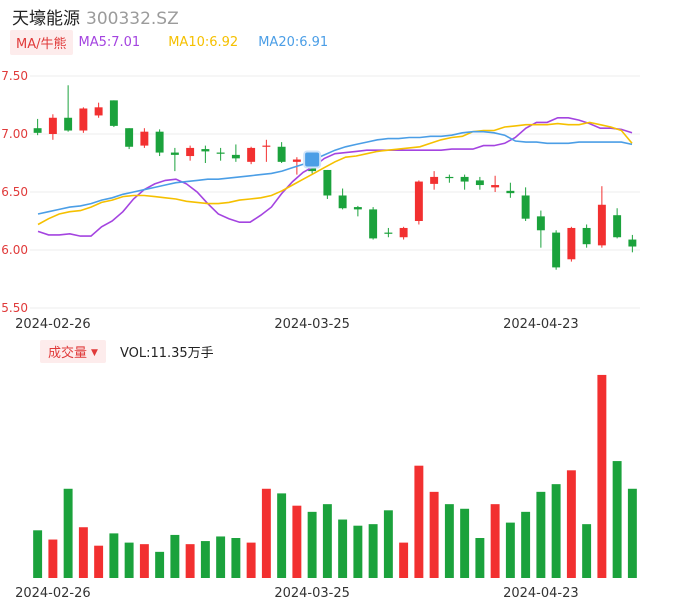 This screenshot has width=686, height=606. Describe the element at coordinates (312, 593) in the screenshot. I see `volume-x-tick-label: 2024-03-25` at that location.